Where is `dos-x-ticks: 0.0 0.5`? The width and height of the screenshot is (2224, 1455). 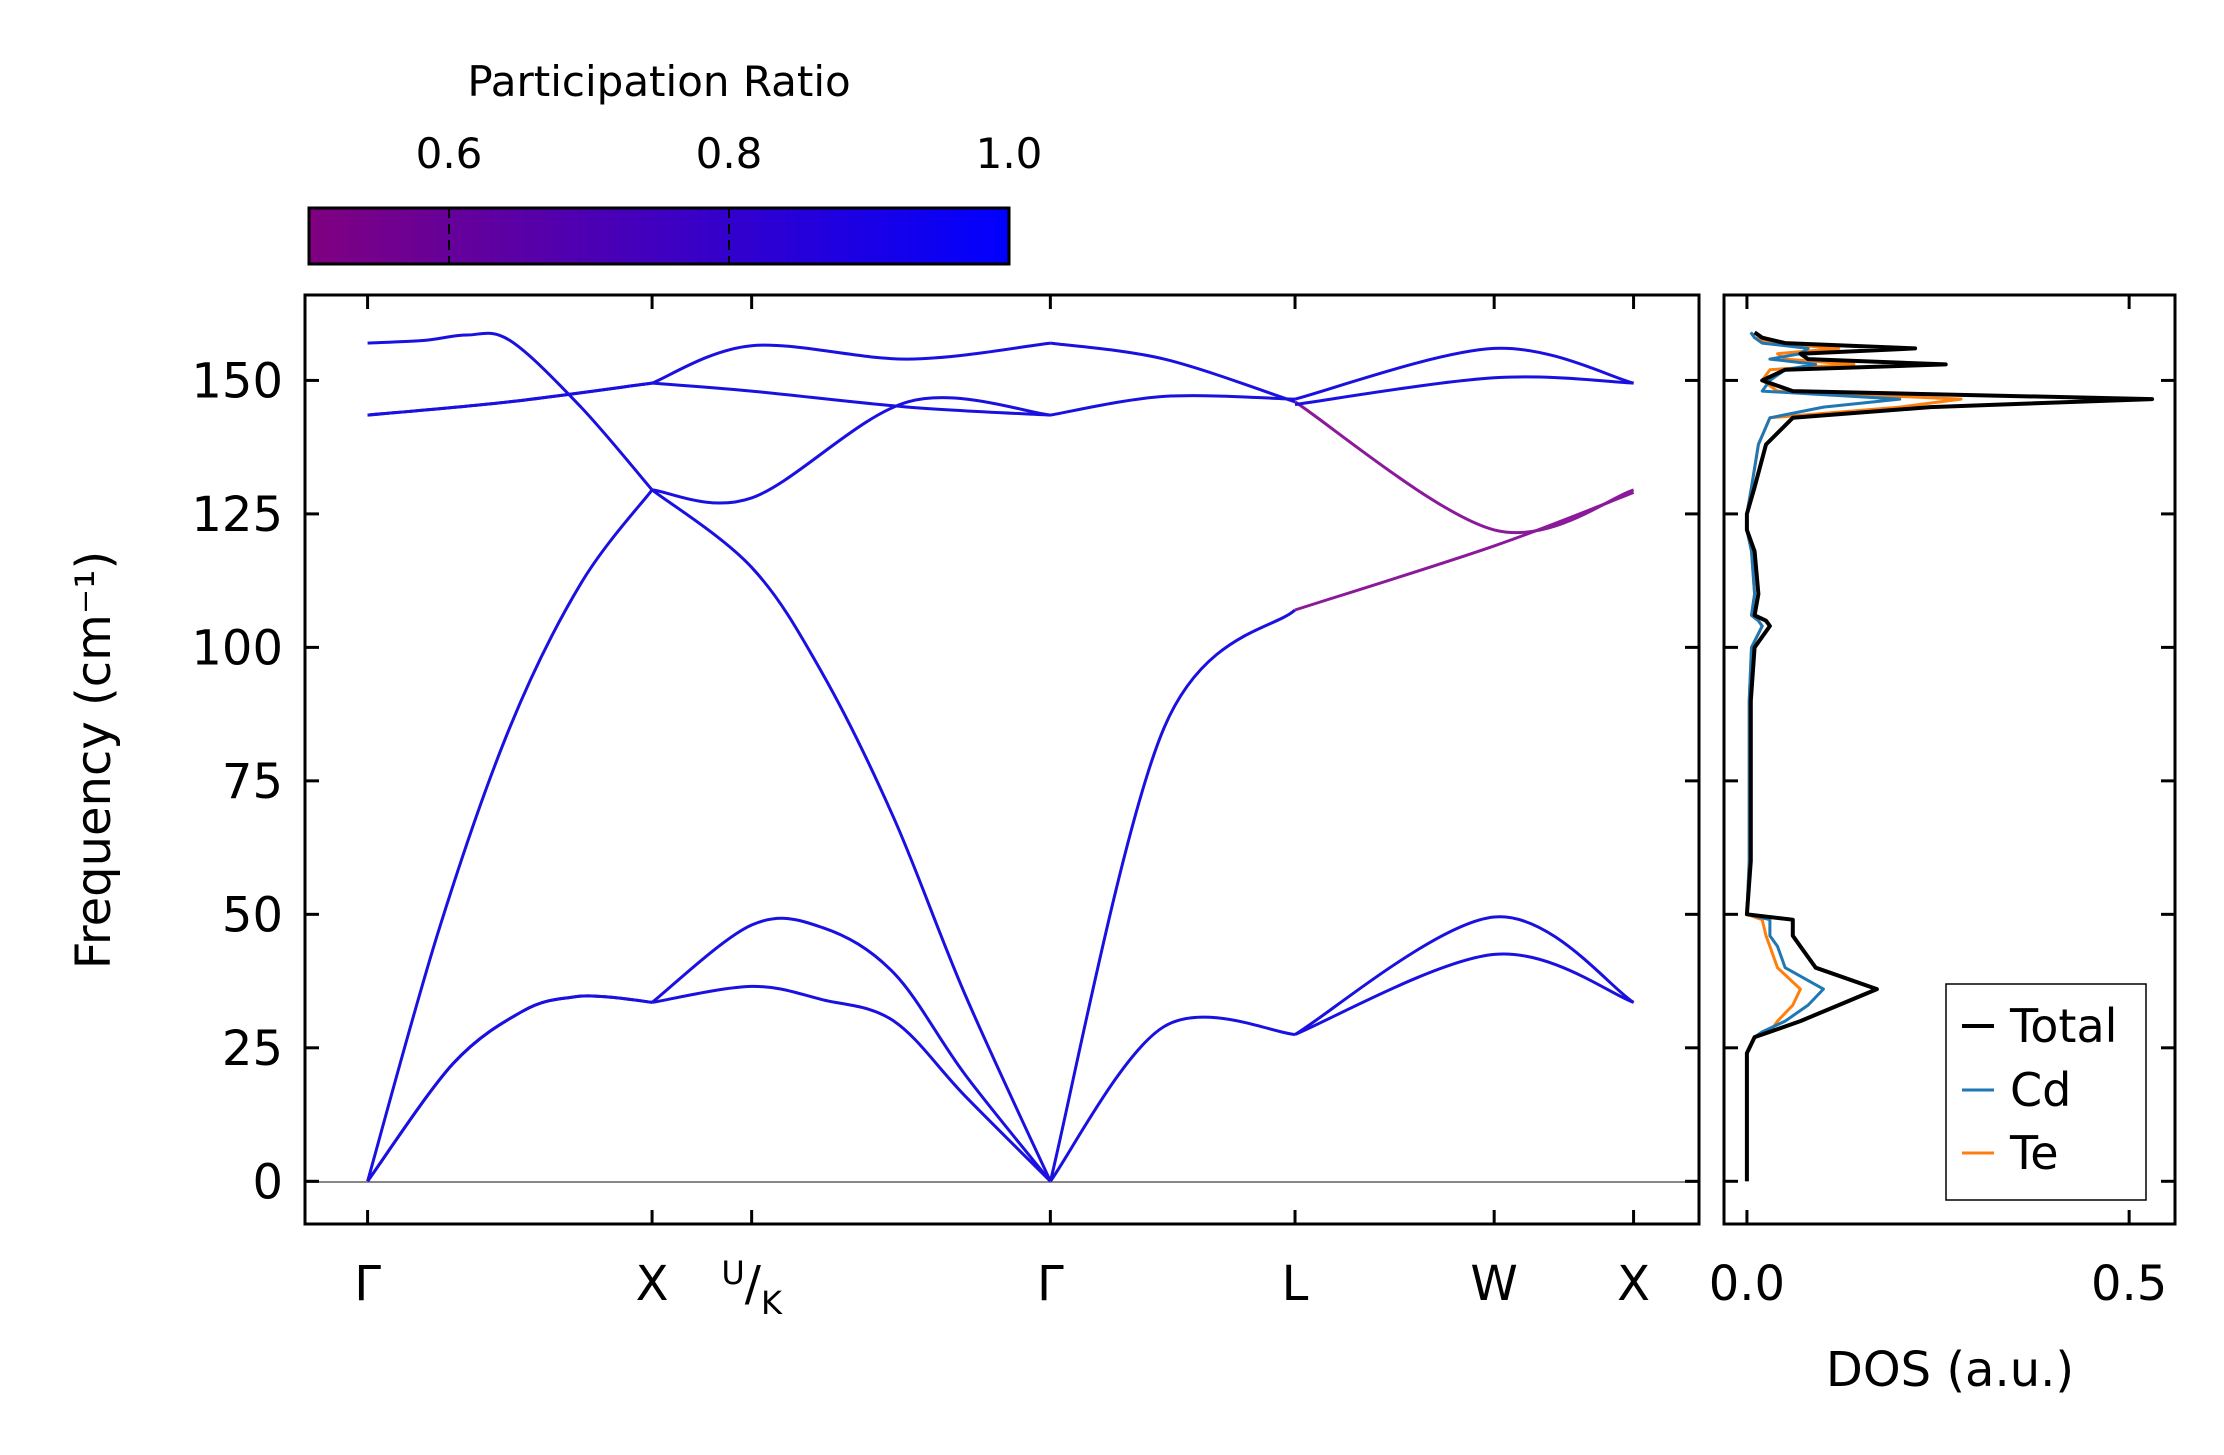 dos-x-ticks: 0.0 0.5 is located at coordinates (1938, 803).